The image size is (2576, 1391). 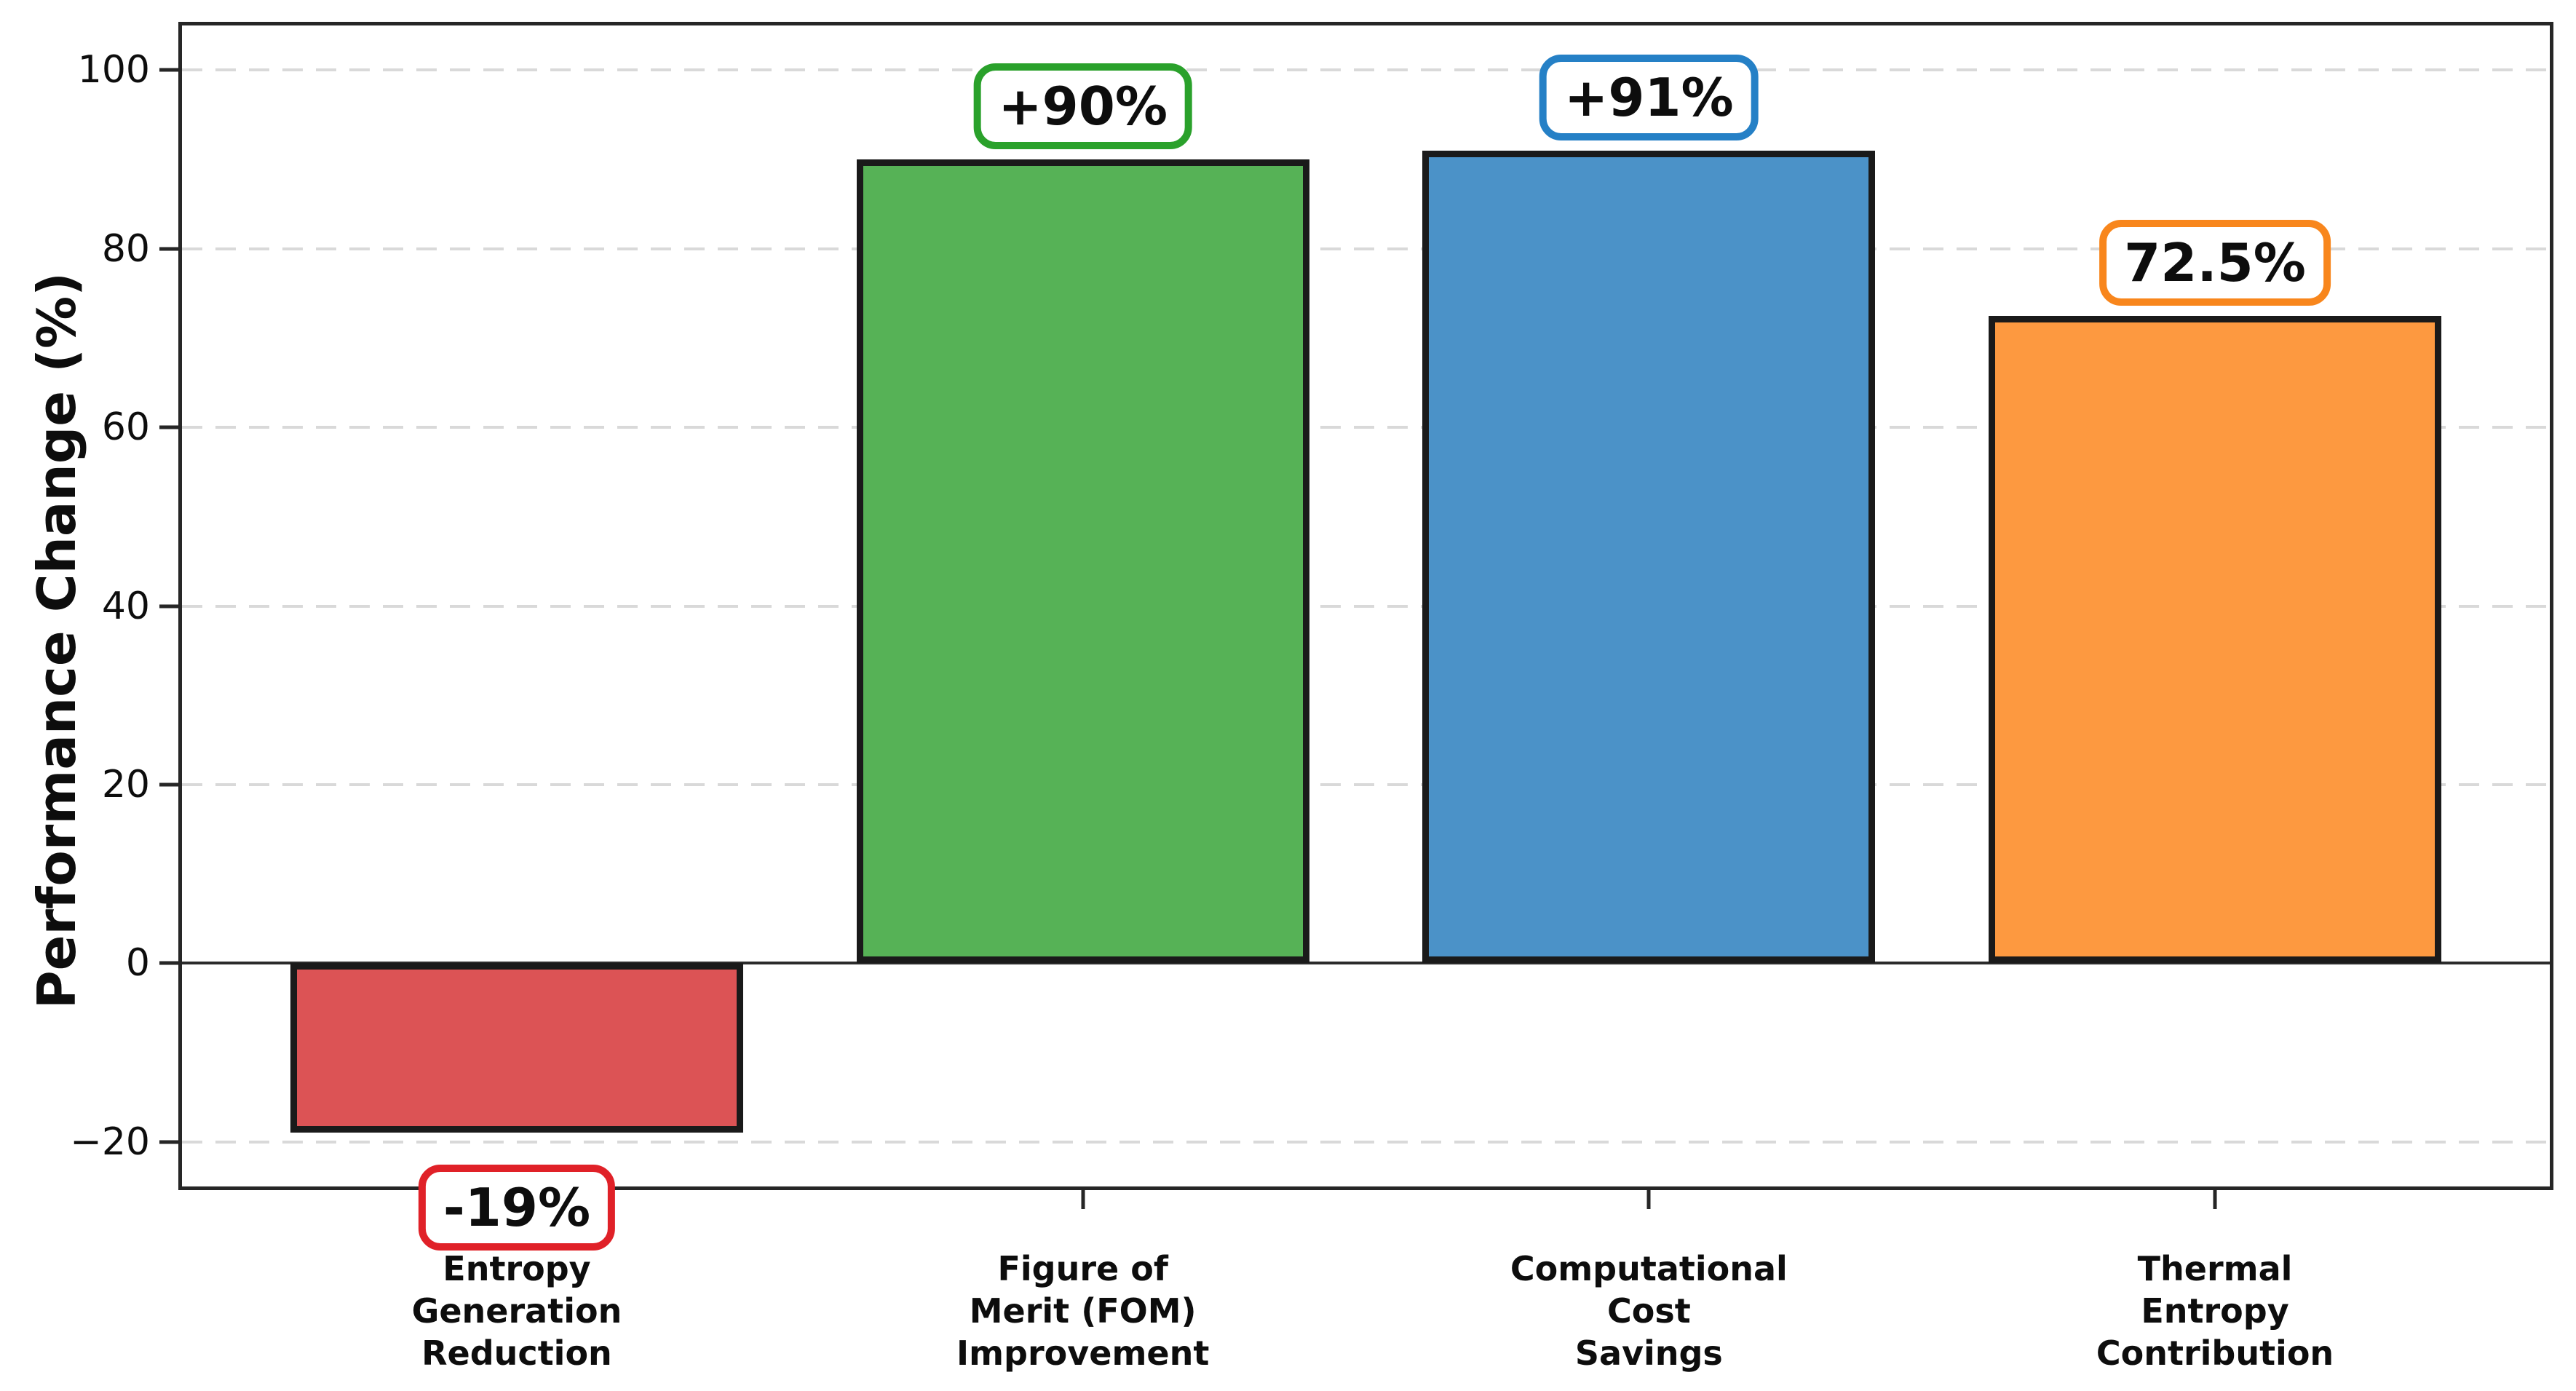 What do you see at coordinates (125, 785) in the screenshot?
I see `y-tick-label: 20` at bounding box center [125, 785].